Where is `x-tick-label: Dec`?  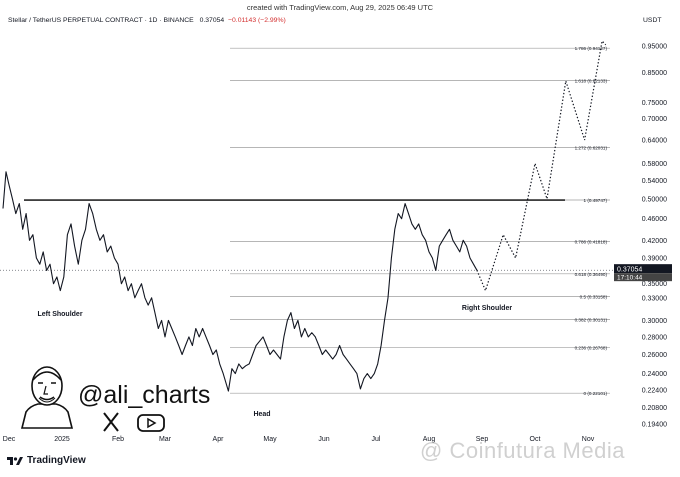
x-tick-label: Dec is located at coordinates (9, 439).